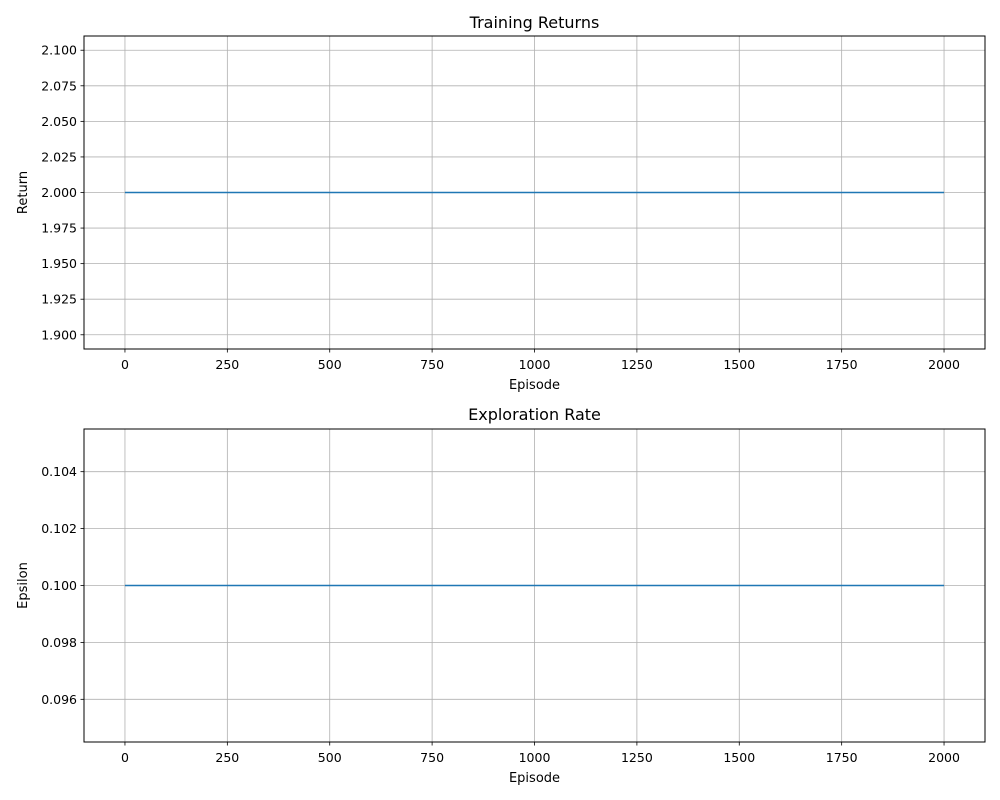 The width and height of the screenshot is (1000, 800). I want to click on y-tick-label: 0.104, so click(59, 471).